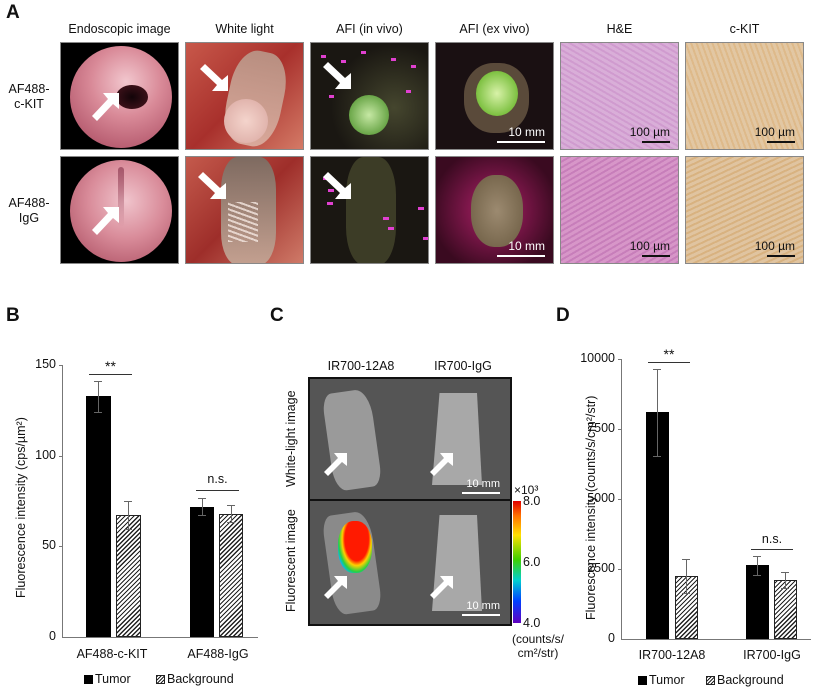 The width and height of the screenshot is (814, 692). What do you see at coordinates (532, 501) in the screenshot?
I see `colorbar-max: 8.0` at bounding box center [532, 501].